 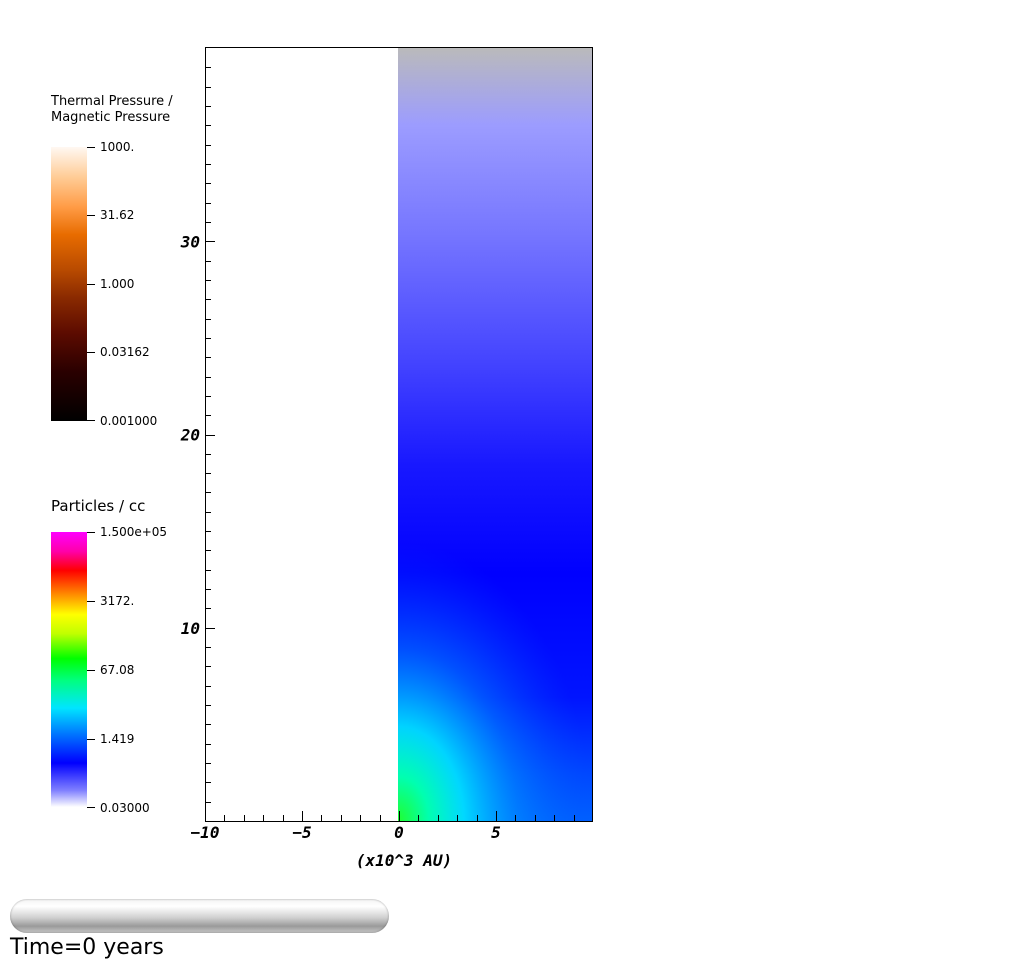 What do you see at coordinates (129, 421) in the screenshot?
I see `colorbar-thermal-label: 0.001000` at bounding box center [129, 421].